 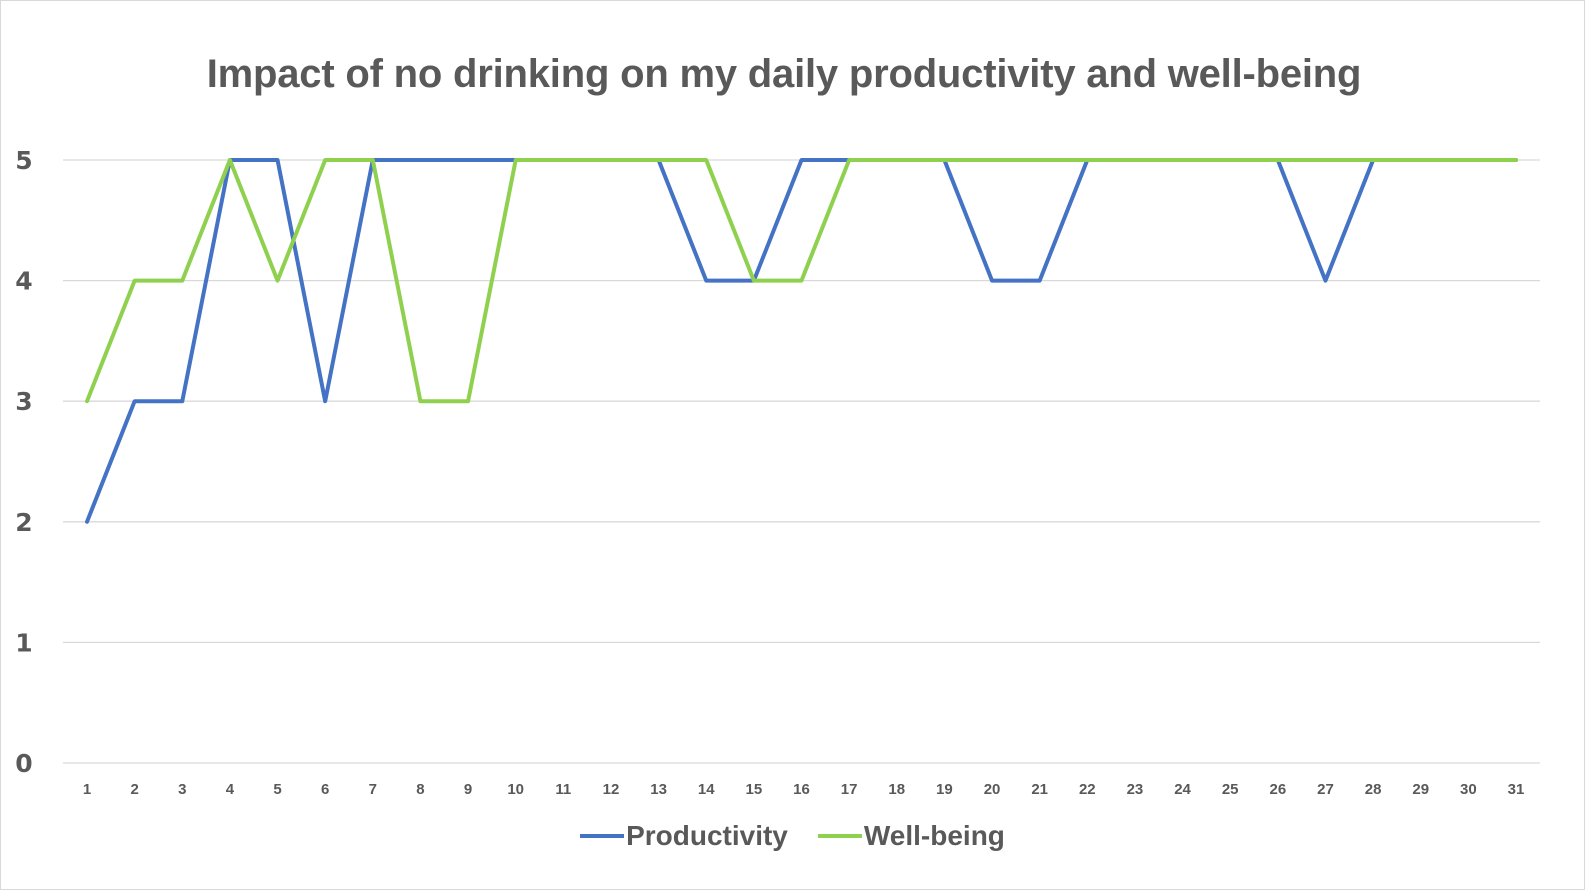 What do you see at coordinates (611, 789) in the screenshot?
I see `x-tick-label: 12` at bounding box center [611, 789].